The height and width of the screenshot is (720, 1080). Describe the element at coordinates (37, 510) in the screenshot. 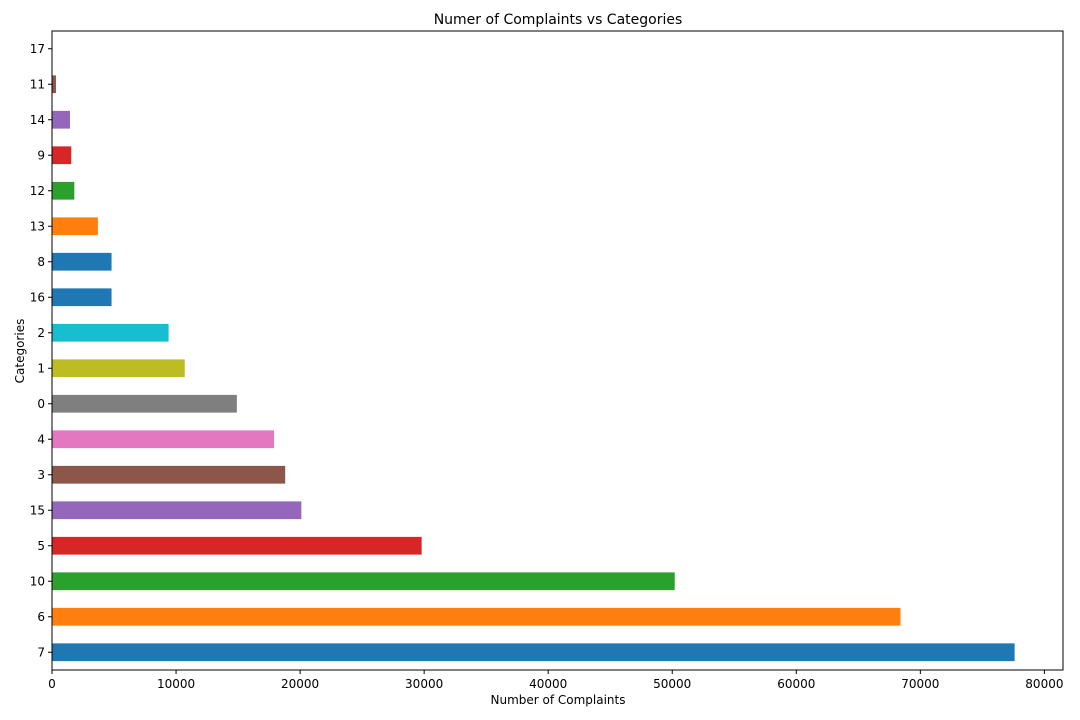

I see `y-tick-label: 15` at that location.